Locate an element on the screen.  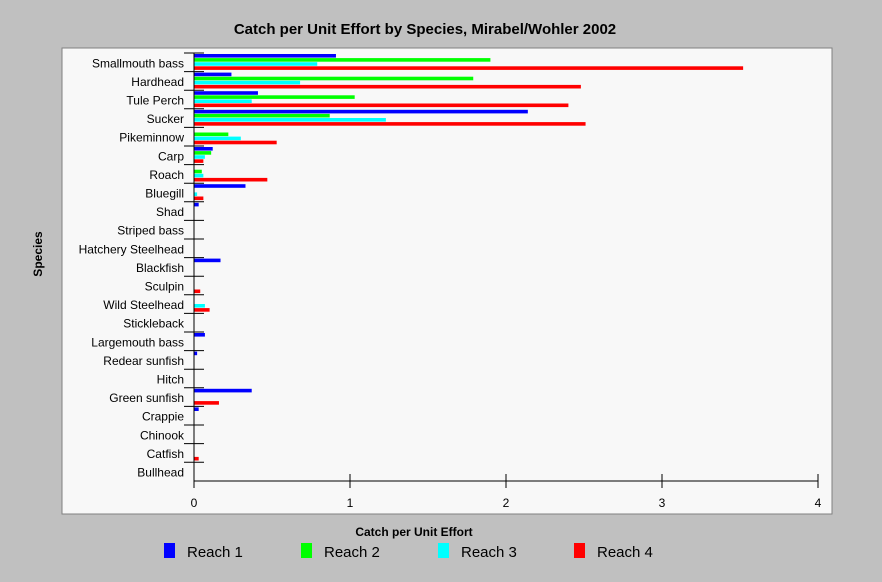
category-label: Chinook is located at coordinates (162, 435).